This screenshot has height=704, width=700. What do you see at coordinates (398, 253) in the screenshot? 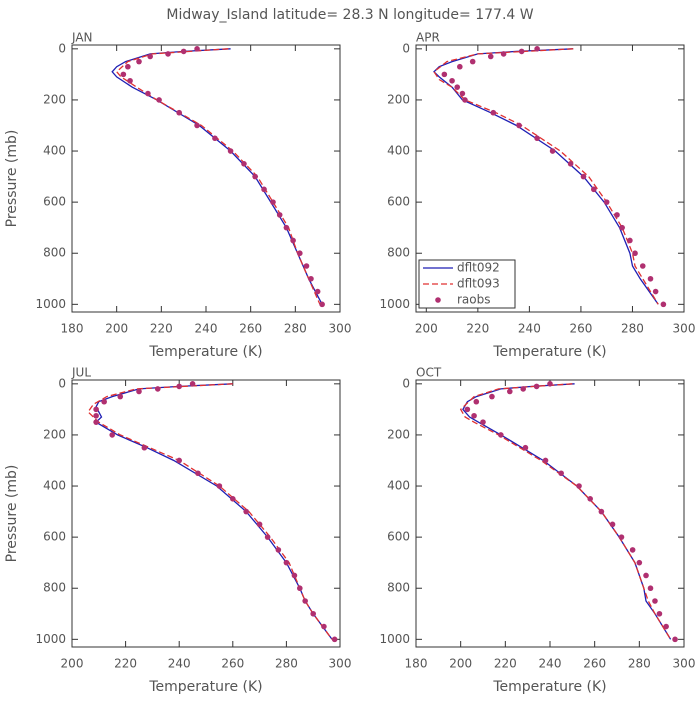
I see `y-tick-label: 800` at bounding box center [398, 253].